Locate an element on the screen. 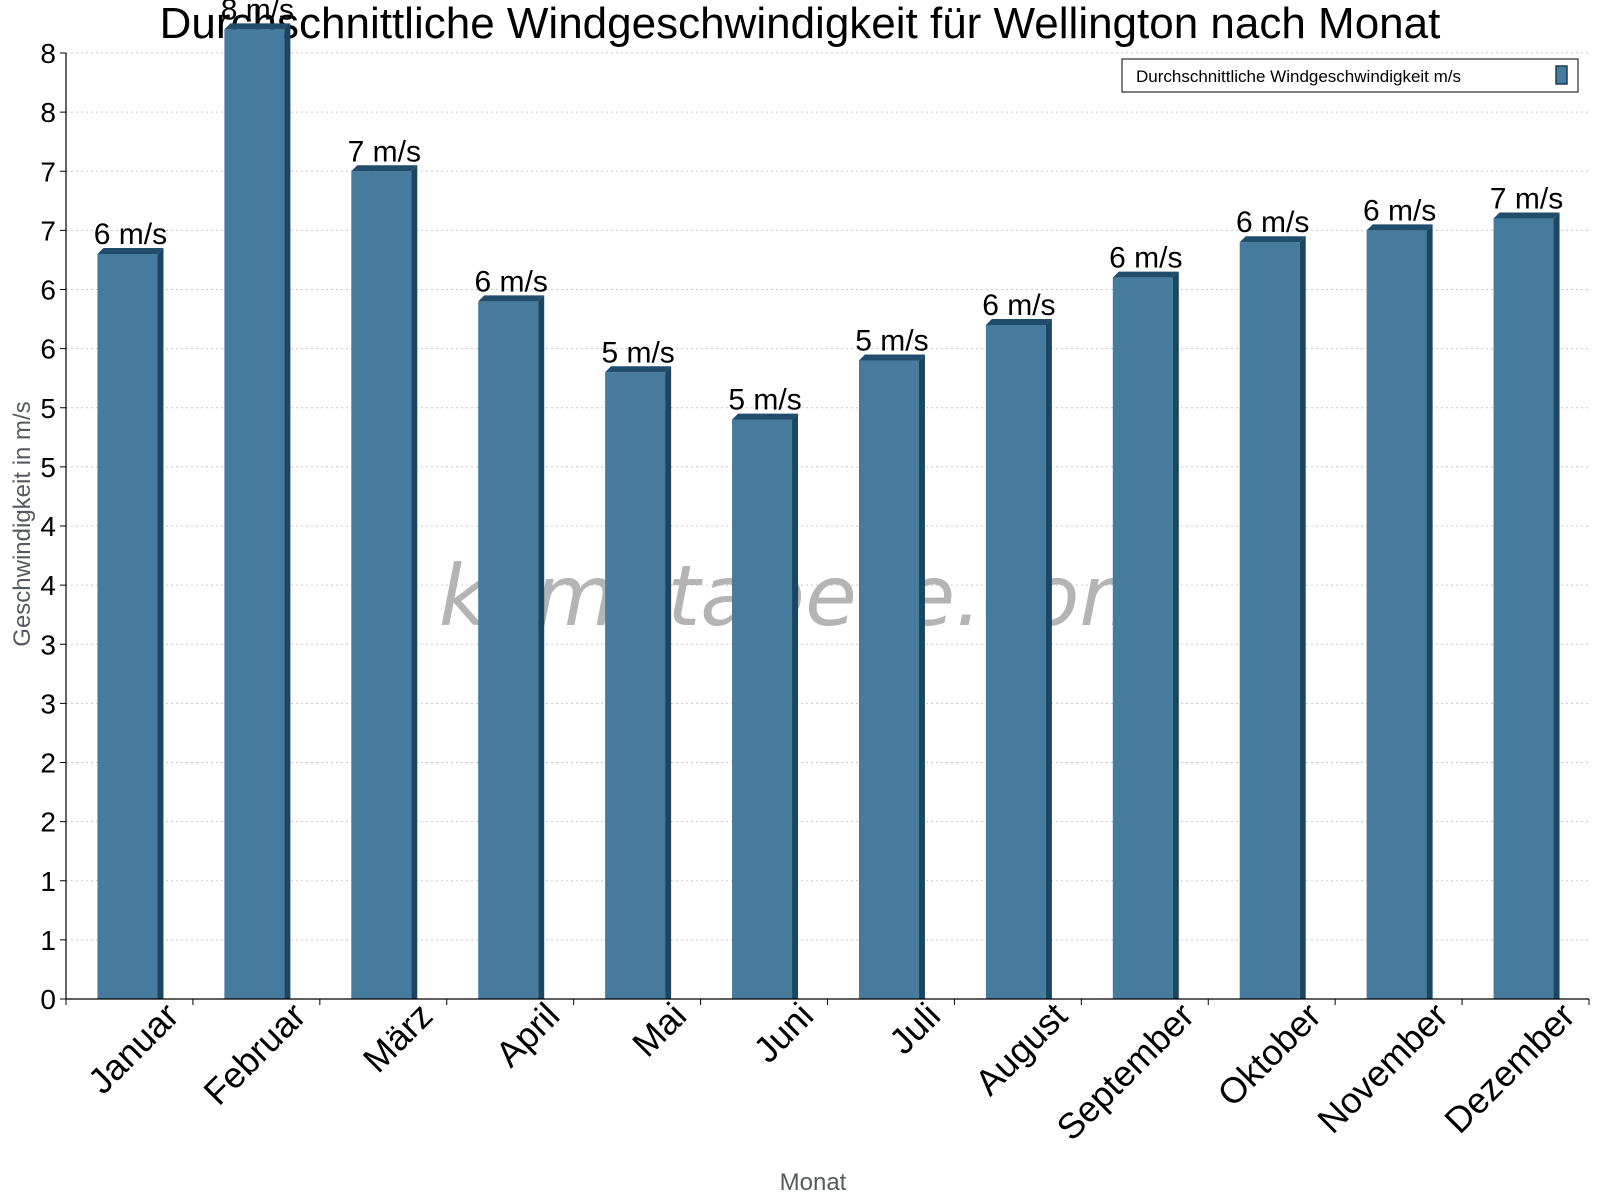 The width and height of the screenshot is (1600, 1200). x-tick-label: Oktober is located at coordinates (1269, 1055).